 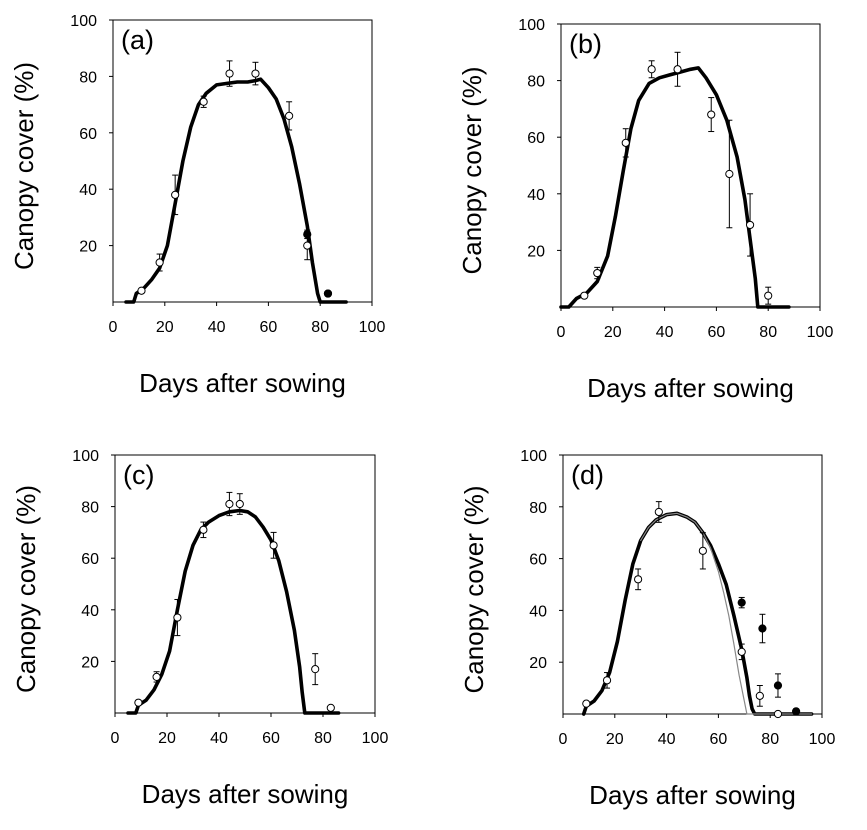 I want to click on model-curve-thin, so click(x=726, y=613).